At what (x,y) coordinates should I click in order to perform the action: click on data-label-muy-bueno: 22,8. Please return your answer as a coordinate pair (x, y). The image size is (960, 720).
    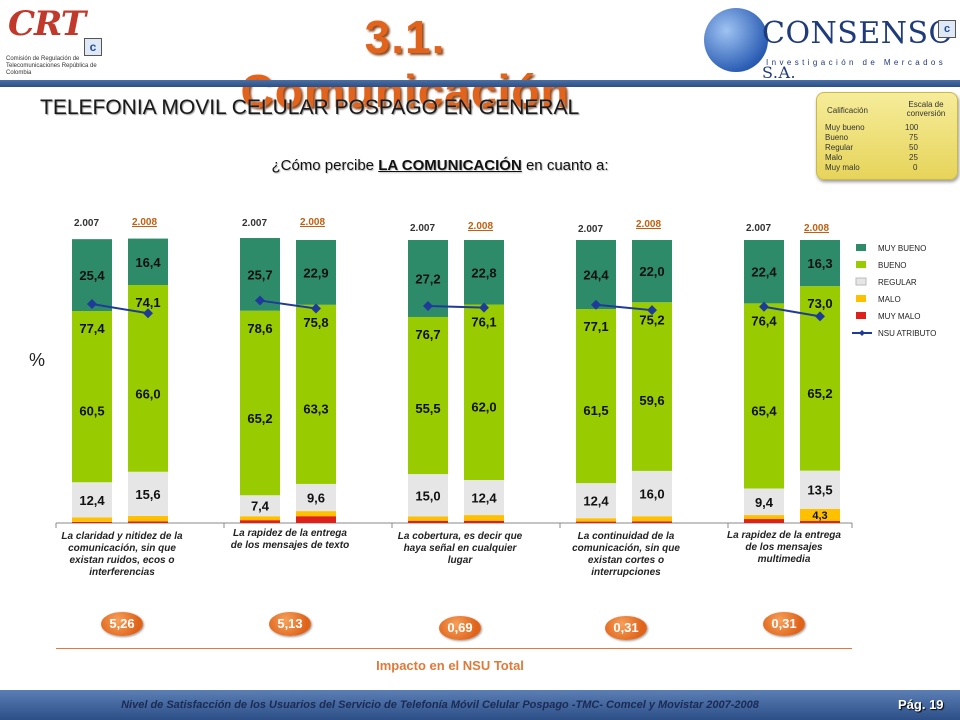
    Looking at the image, I should click on (483, 272).